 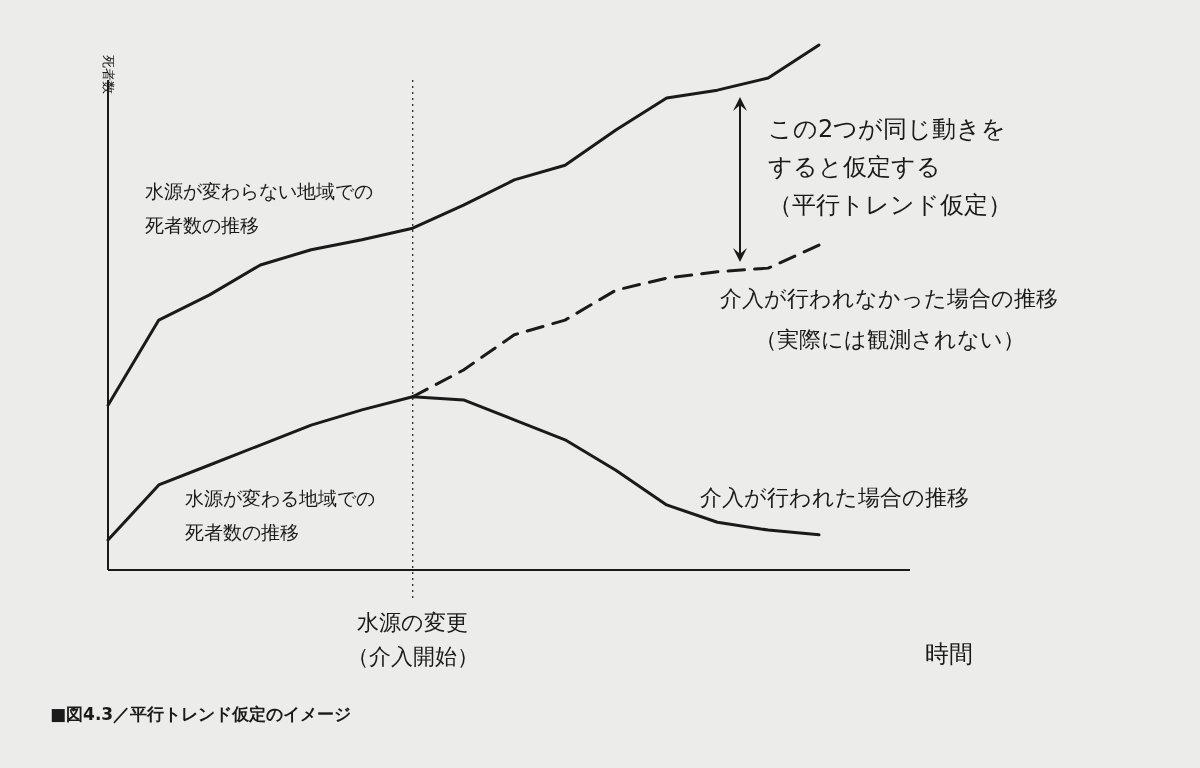 I want to click on annotation: 介入が行われた場合の推移, so click(x=834, y=497).